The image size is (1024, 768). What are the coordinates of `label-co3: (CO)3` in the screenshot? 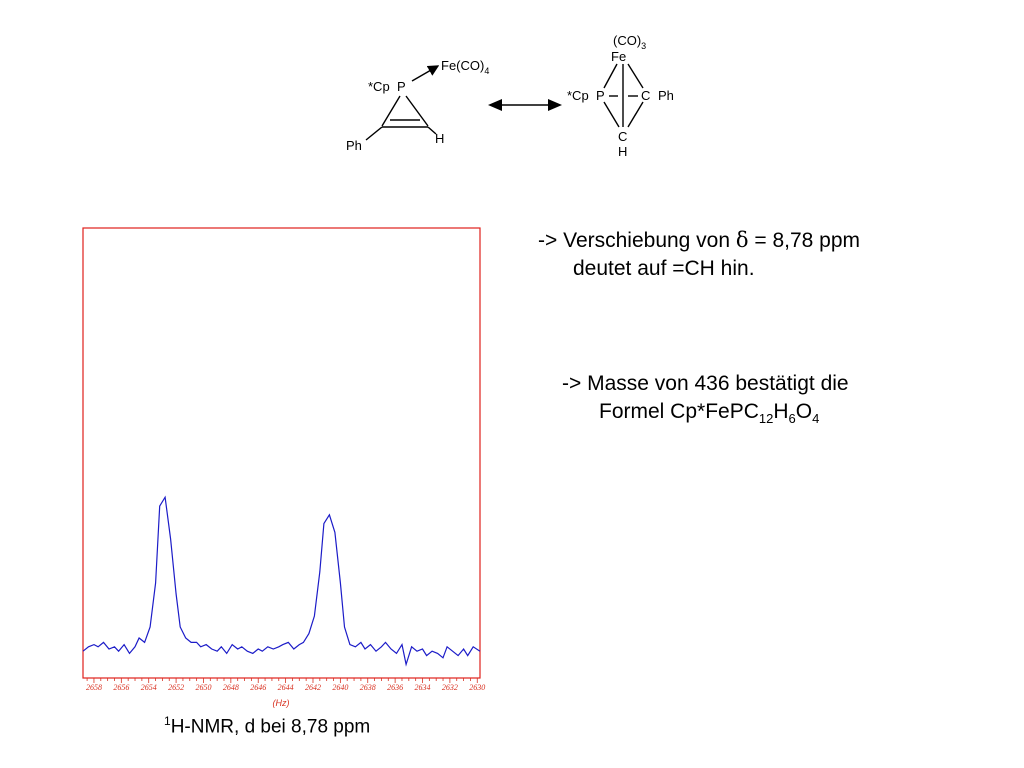 It's located at (629, 42).